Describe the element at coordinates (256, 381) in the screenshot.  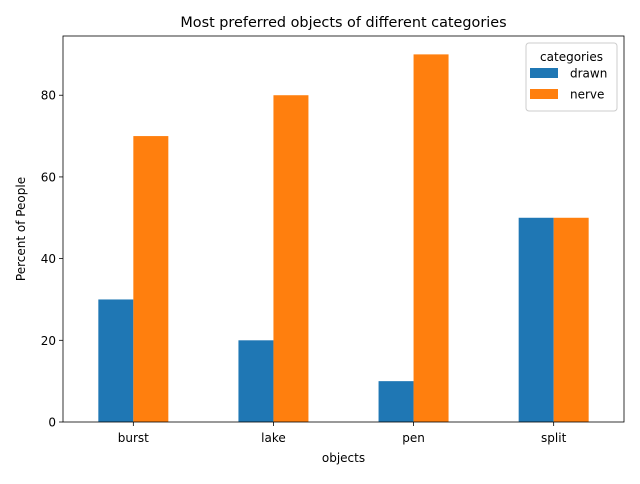
I see `bar-drawn-lake` at that location.